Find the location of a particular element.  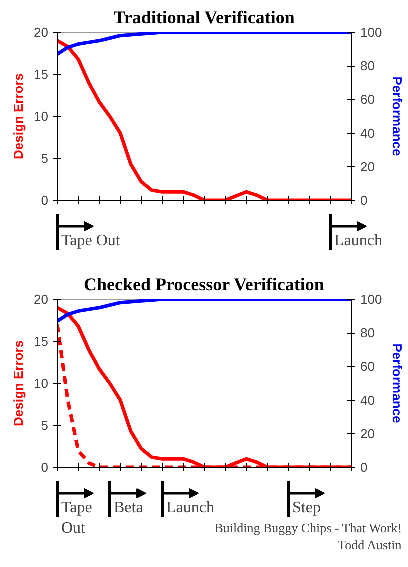

text: Building Buggy Chips - That Work! is located at coordinates (308, 528).